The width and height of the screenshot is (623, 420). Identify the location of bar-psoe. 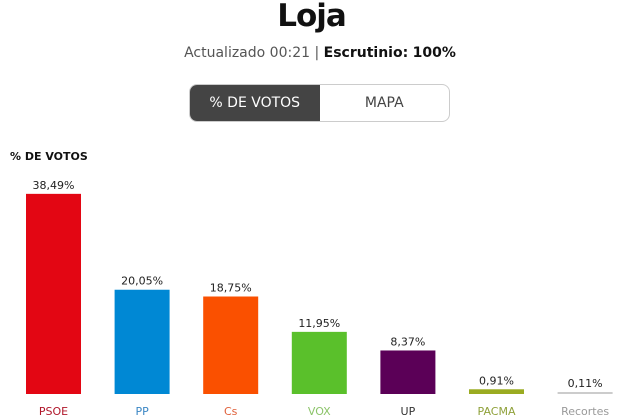
(53, 293).